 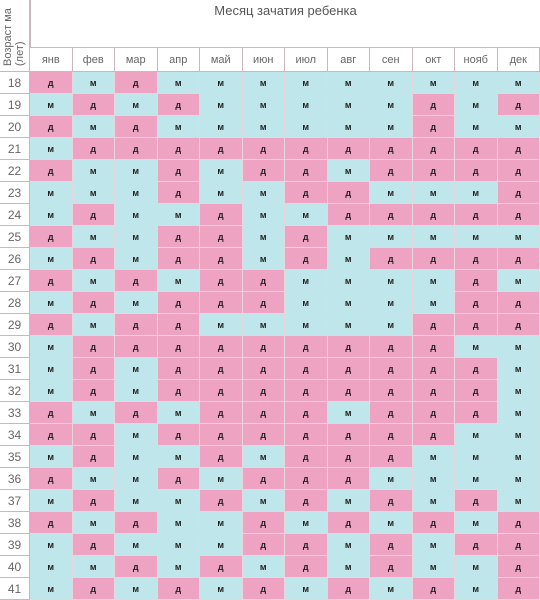 What do you see at coordinates (15, 259) in the screenshot?
I see `age-cell: 26` at bounding box center [15, 259].